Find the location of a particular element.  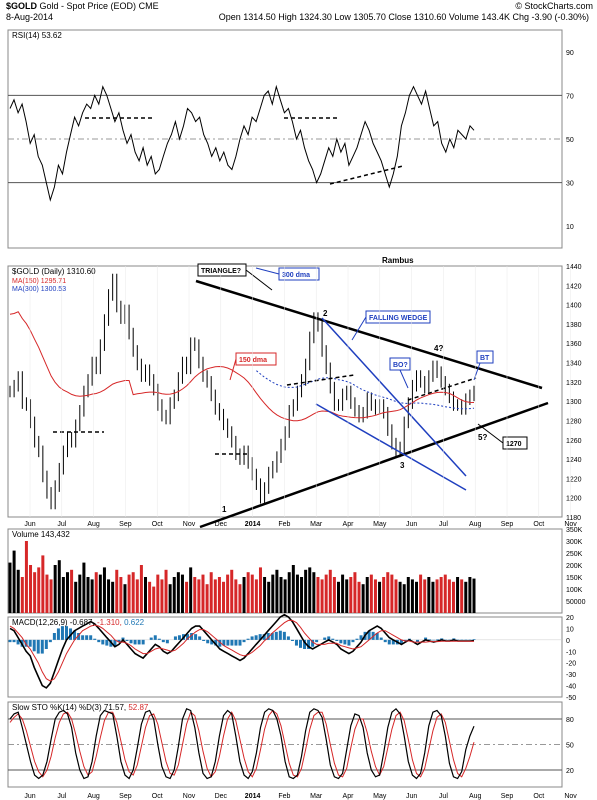

annotation-author: Rambus is located at coordinates (398, 260).